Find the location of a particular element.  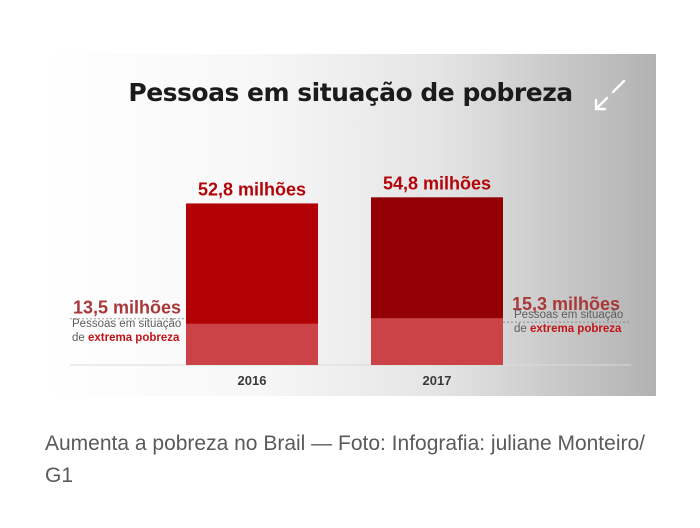

bar-extreme-2016 is located at coordinates (252, 344).